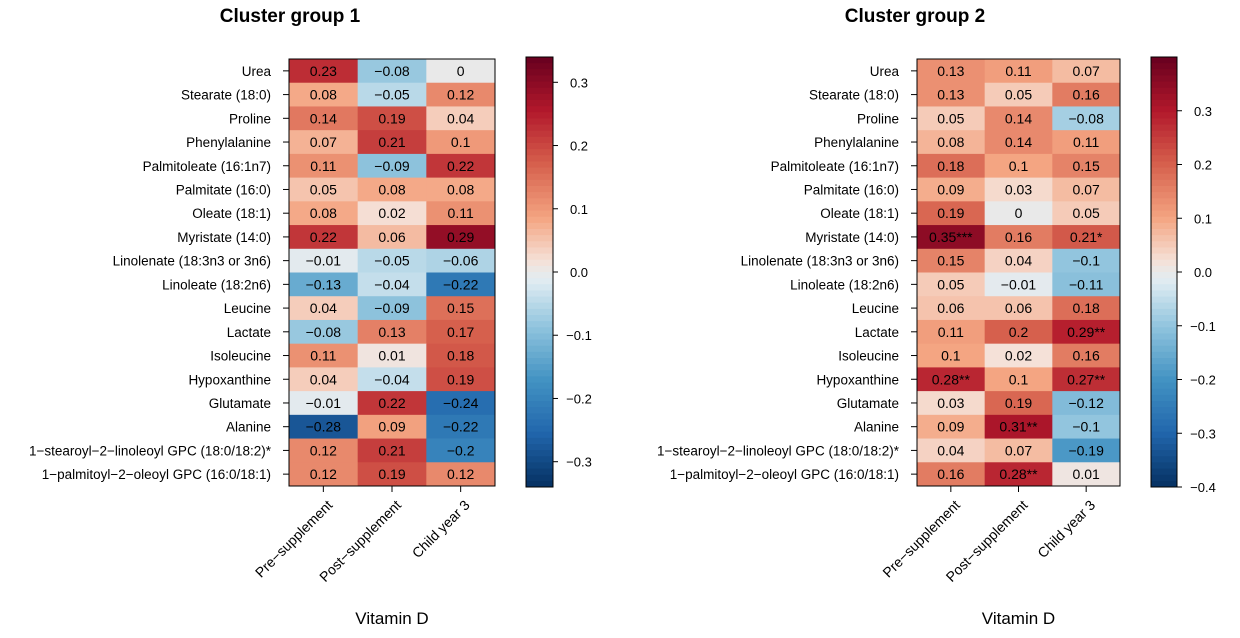 The height and width of the screenshot is (638, 1240). I want to click on cell-value-label: −0.08, so click(1086, 118).